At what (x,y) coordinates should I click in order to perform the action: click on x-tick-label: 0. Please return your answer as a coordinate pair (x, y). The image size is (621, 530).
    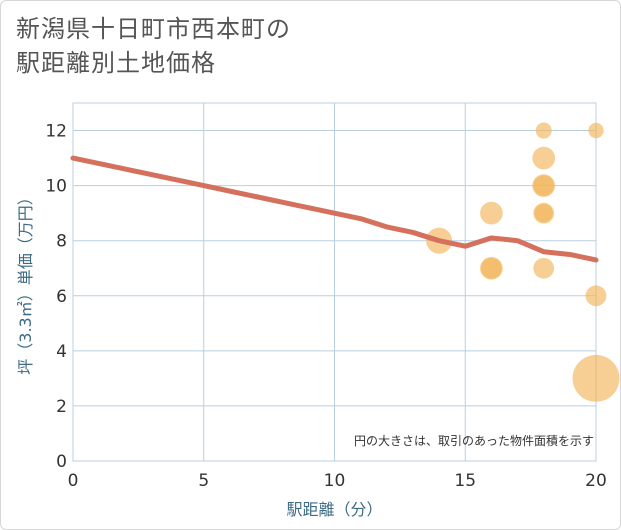
    Looking at the image, I should click on (73, 481).